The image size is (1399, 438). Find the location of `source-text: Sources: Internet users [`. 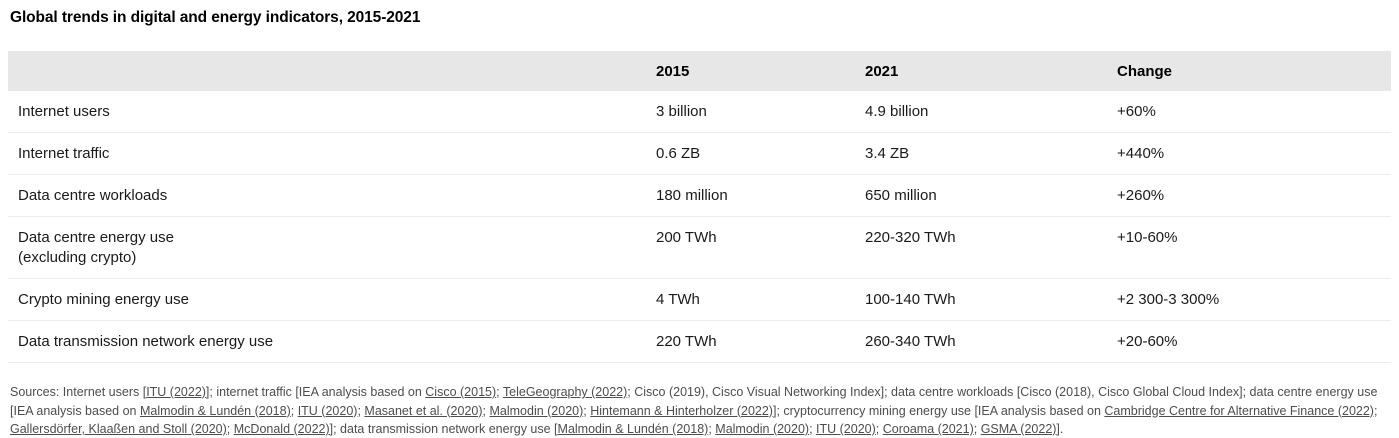

source-text: Sources: Internet users [ is located at coordinates (78, 392).